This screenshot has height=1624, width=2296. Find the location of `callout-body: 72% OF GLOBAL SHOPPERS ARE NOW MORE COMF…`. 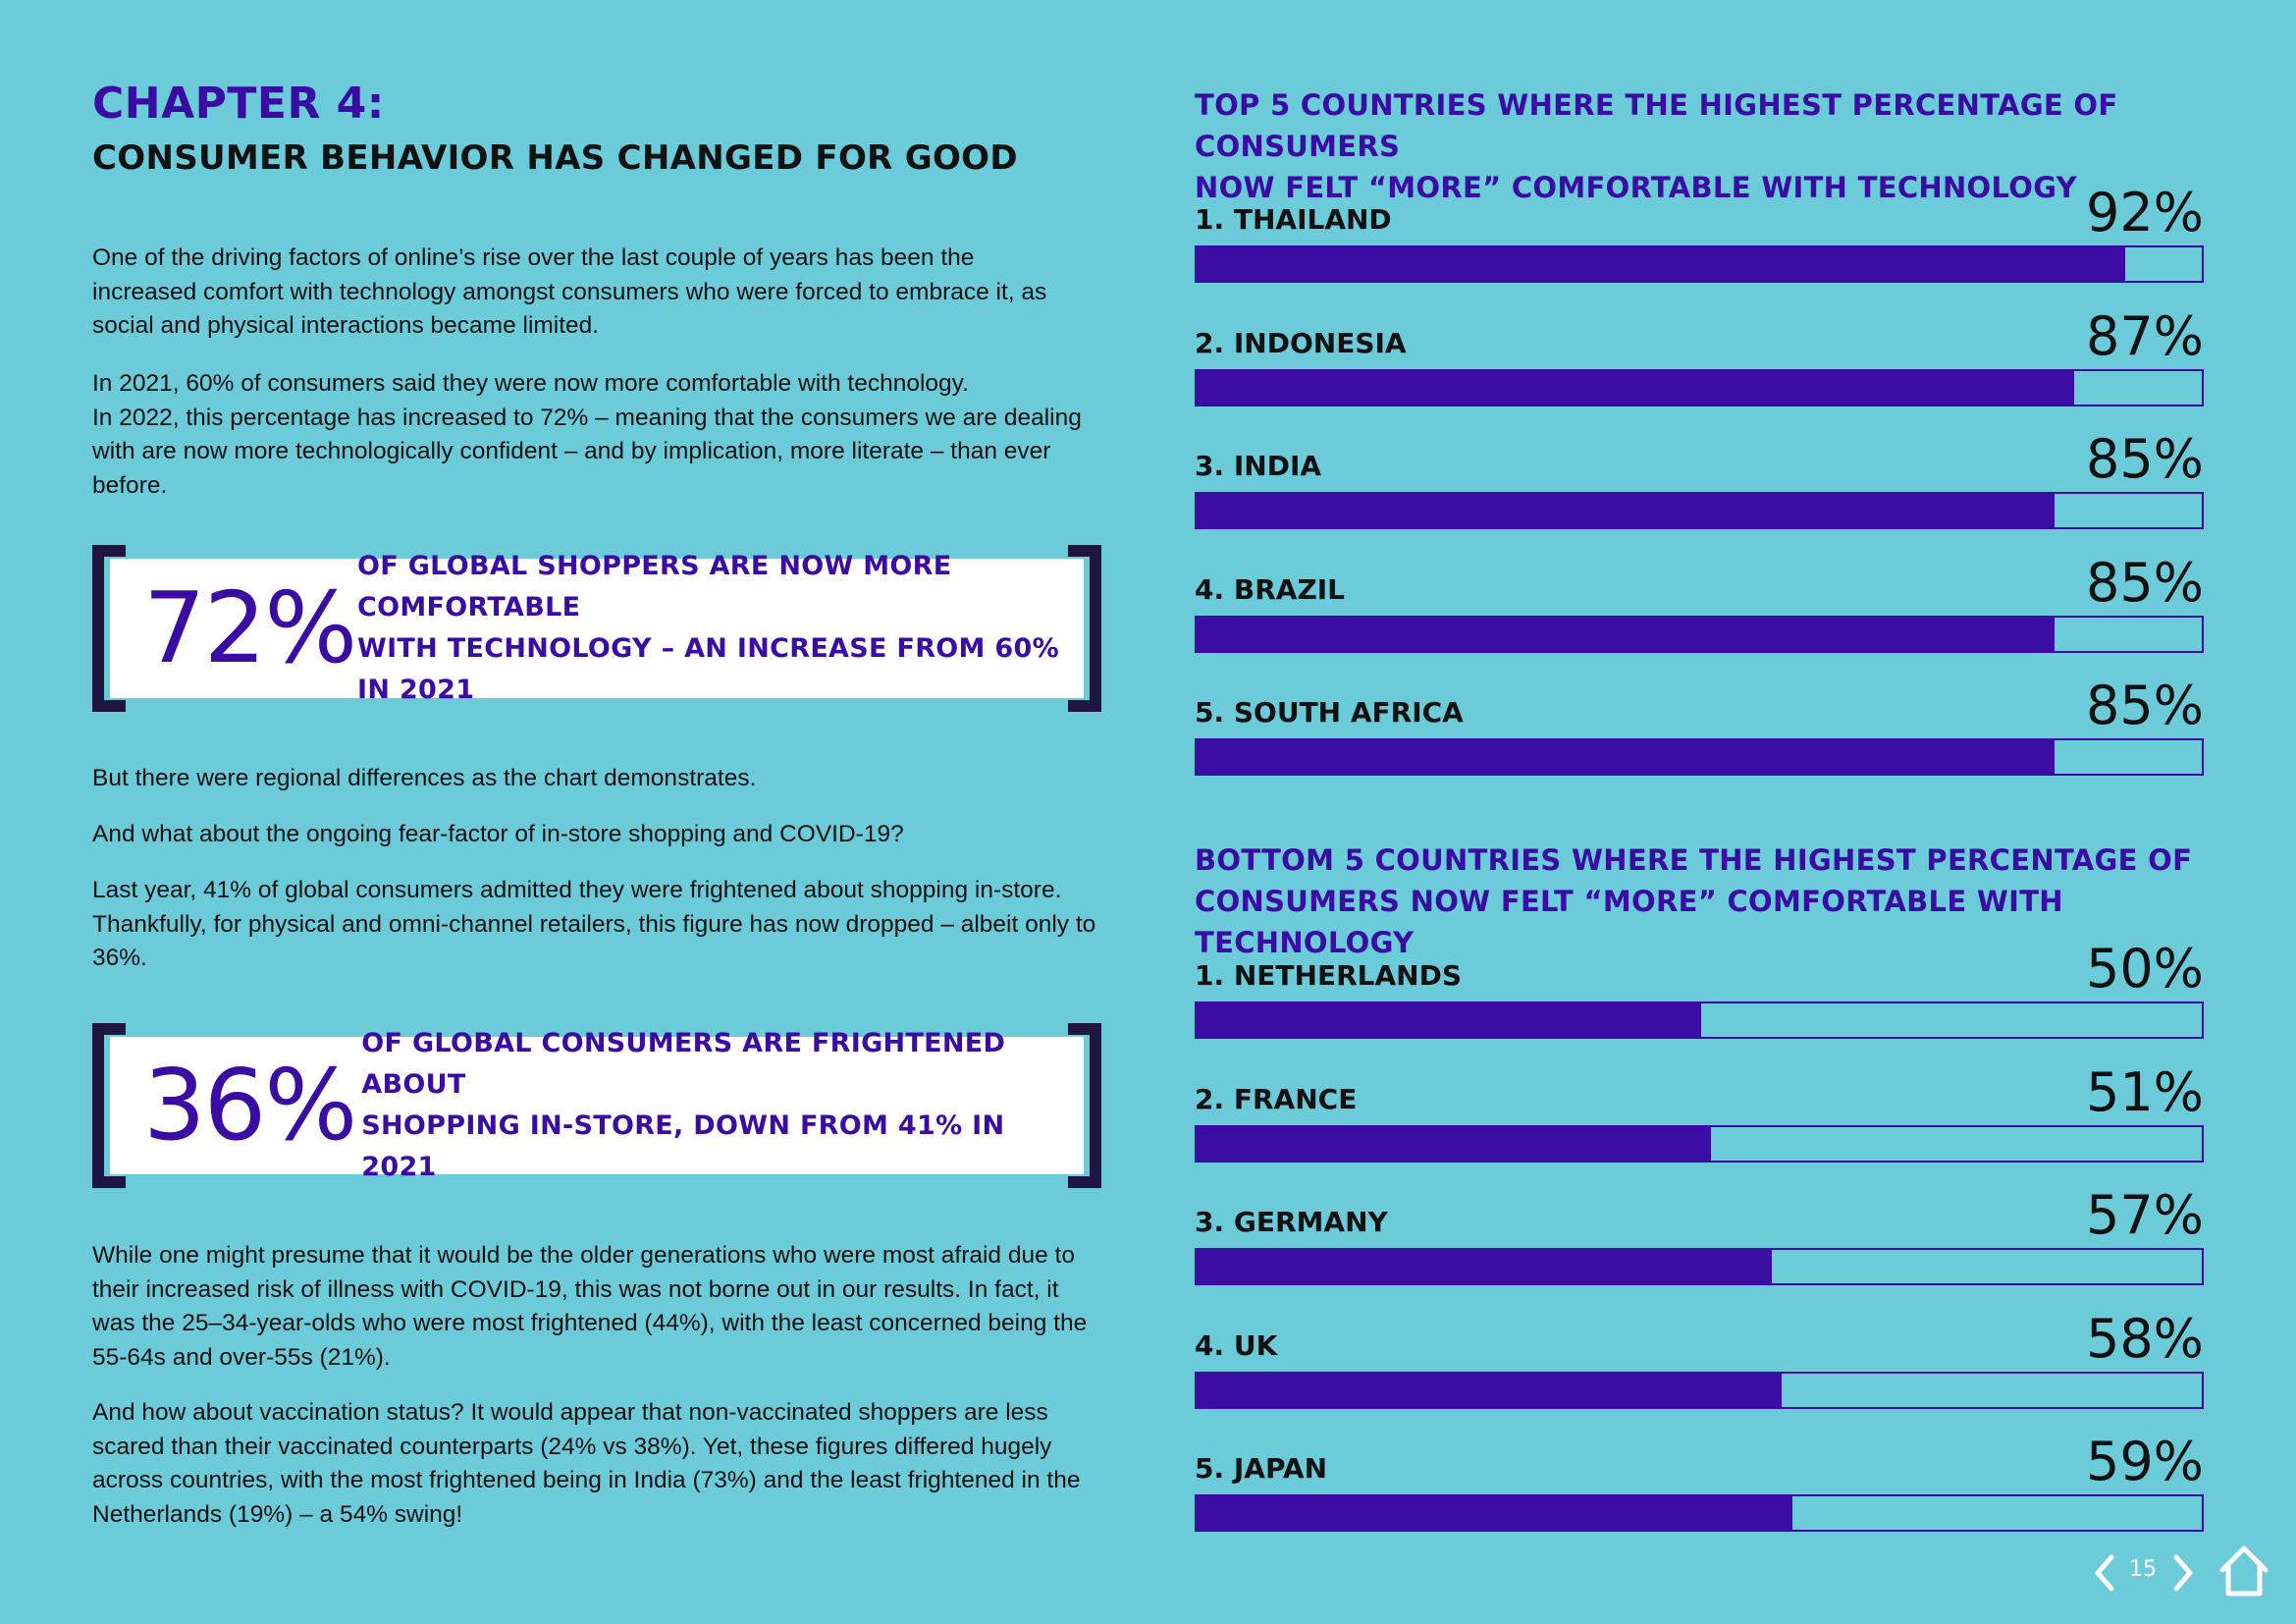

callout-body: 72% OF GLOBAL SHOPPERS ARE NOW MORE COMF… is located at coordinates (597, 628).